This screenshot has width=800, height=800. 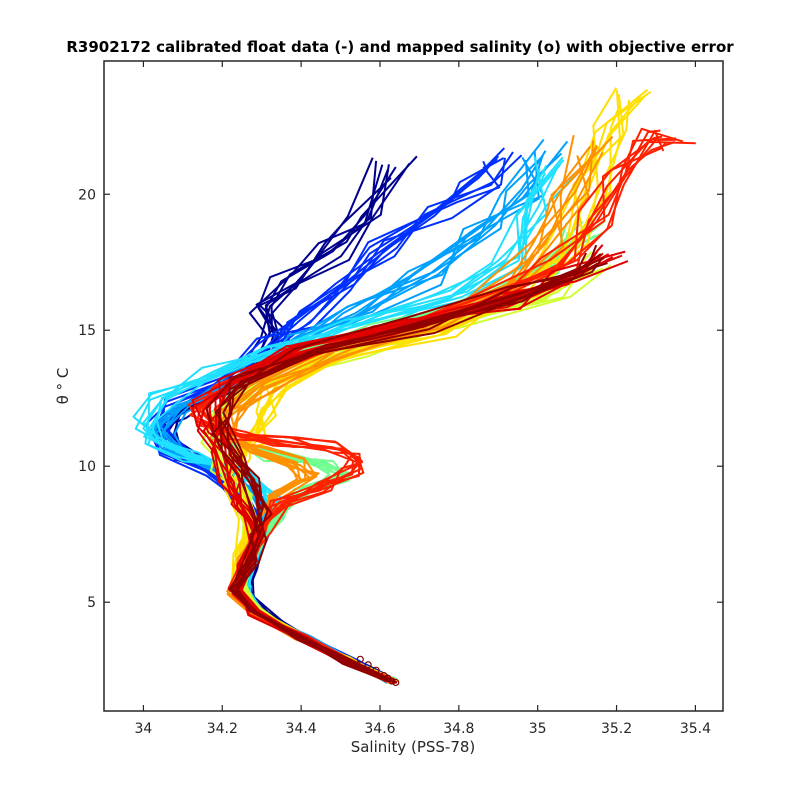 What do you see at coordinates (87, 195) in the screenshot?
I see `y-tick-label: 20` at bounding box center [87, 195].